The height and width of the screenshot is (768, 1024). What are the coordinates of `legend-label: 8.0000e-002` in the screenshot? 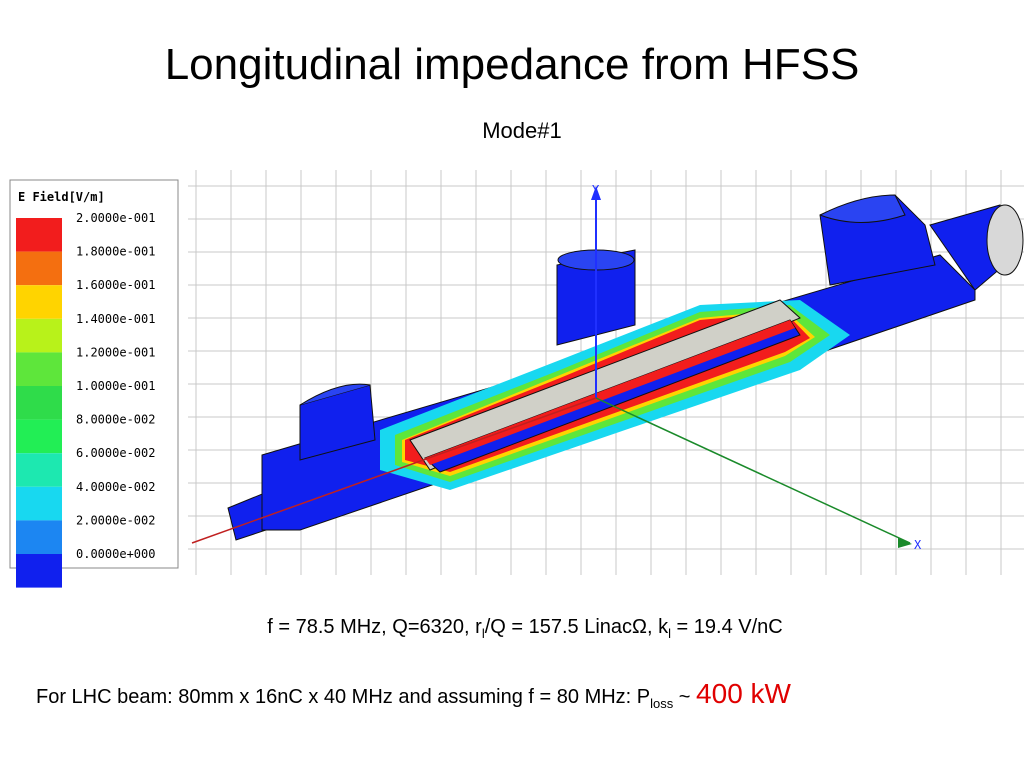 It's located at (115, 420).